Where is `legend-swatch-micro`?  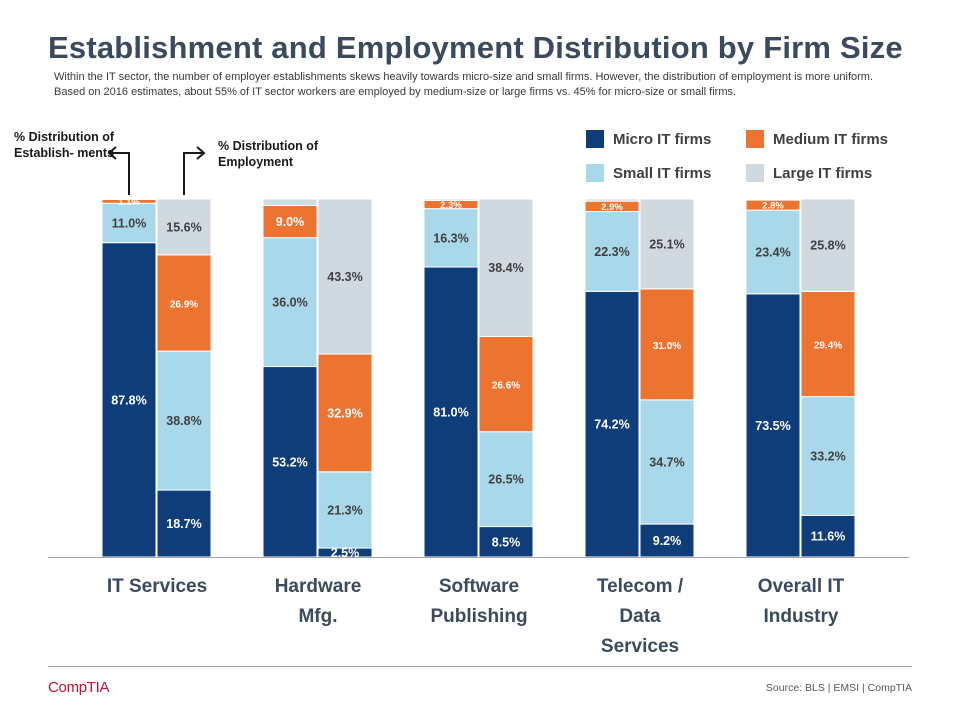
legend-swatch-micro is located at coordinates (595, 139).